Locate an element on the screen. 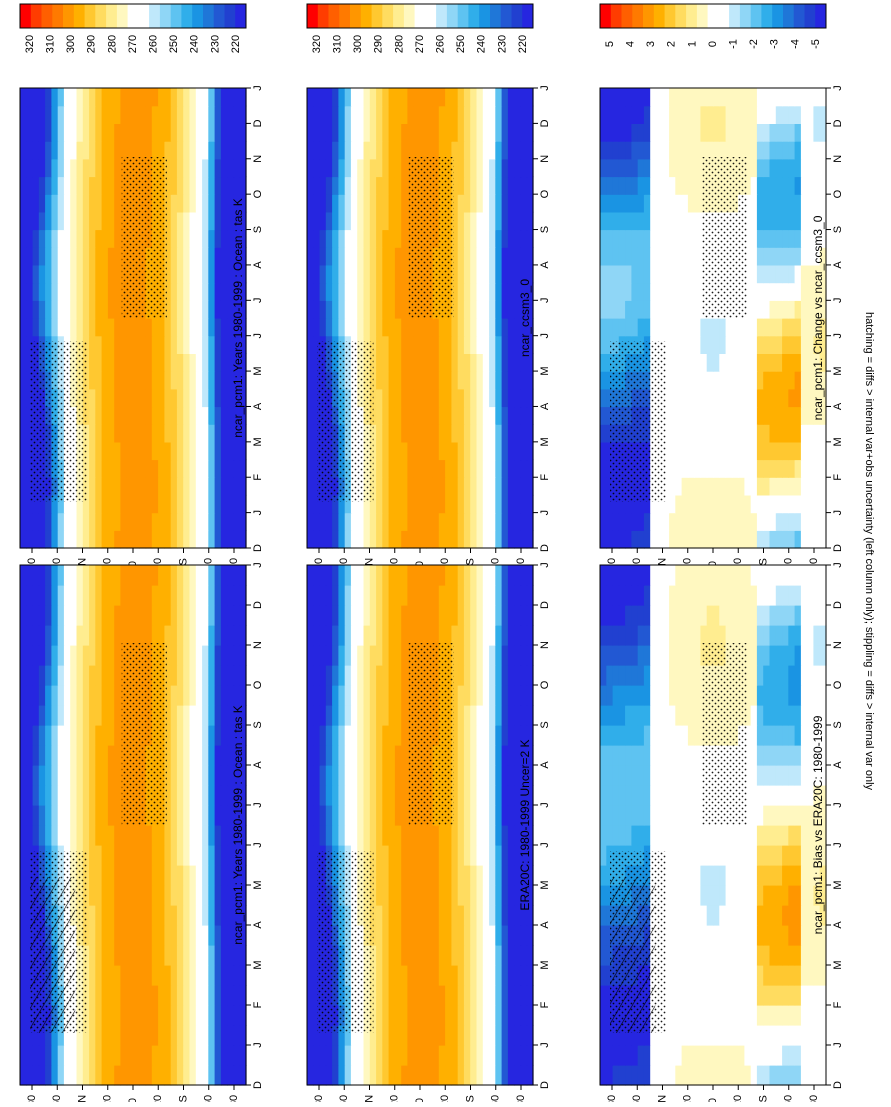  month-label: F is located at coordinates (838, 477).